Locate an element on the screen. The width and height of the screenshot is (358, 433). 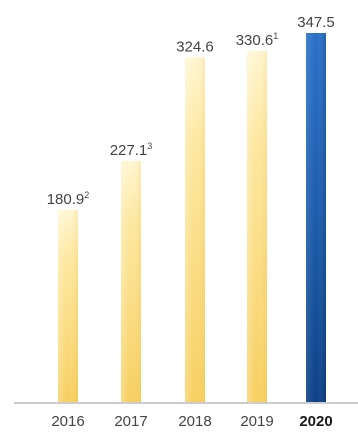
bar-sheen-2020 is located at coordinates (316, 217).